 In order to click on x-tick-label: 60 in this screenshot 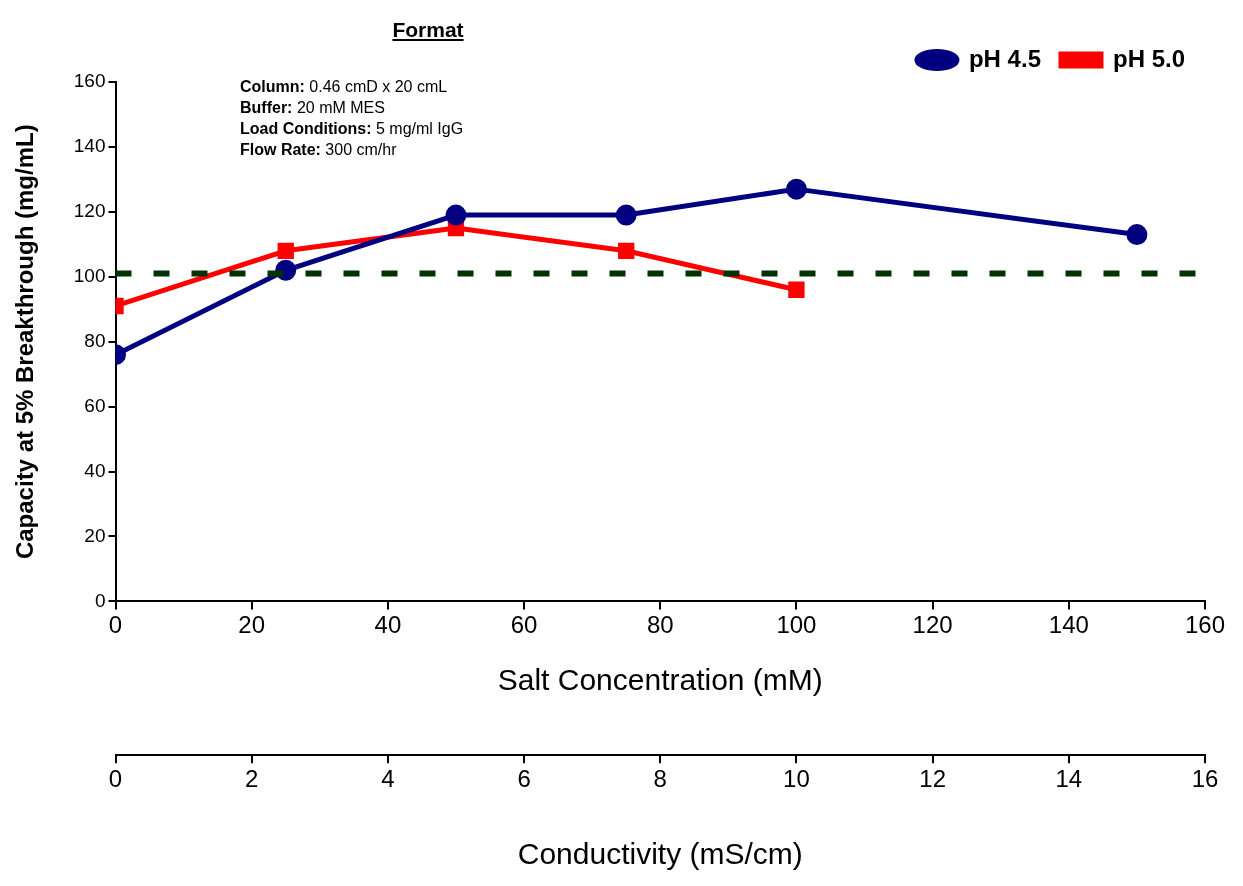, I will do `click(524, 625)`.